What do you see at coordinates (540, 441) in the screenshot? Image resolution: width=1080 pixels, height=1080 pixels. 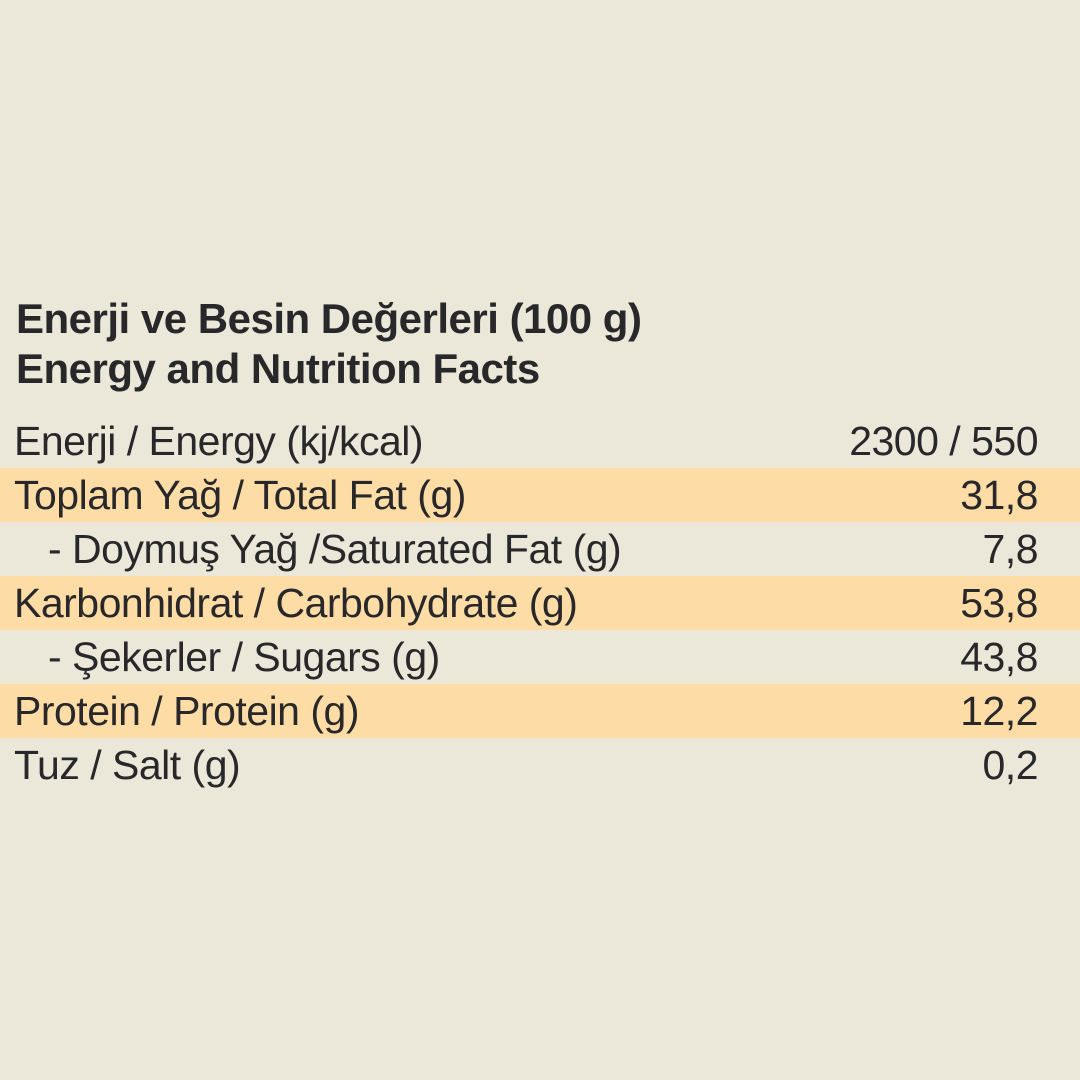 I see `table-row: Enerji / Energy (kj/kcal) 2300 / 550` at bounding box center [540, 441].